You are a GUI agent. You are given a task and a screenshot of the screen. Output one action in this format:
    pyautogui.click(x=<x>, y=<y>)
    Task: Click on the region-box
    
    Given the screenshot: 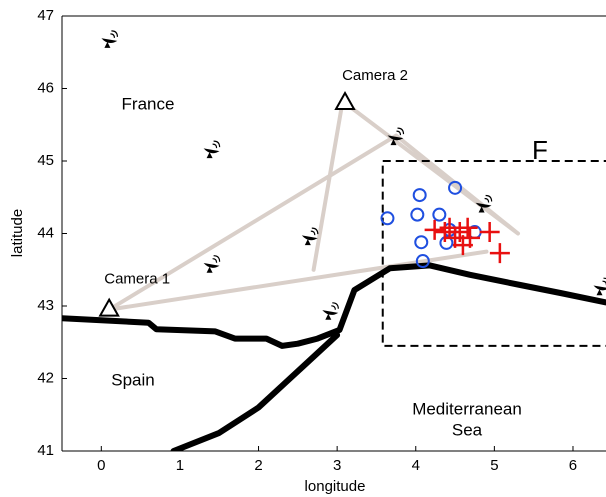 What is the action you would take?
    pyautogui.click(x=493, y=253)
    